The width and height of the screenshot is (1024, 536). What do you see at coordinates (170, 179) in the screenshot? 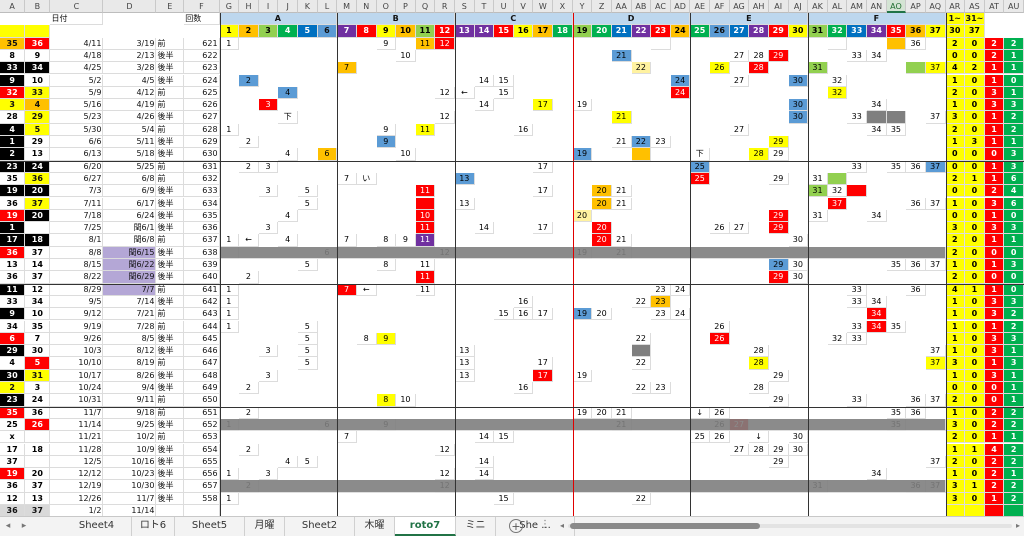
I see `half-cell: 前` at bounding box center [170, 179].